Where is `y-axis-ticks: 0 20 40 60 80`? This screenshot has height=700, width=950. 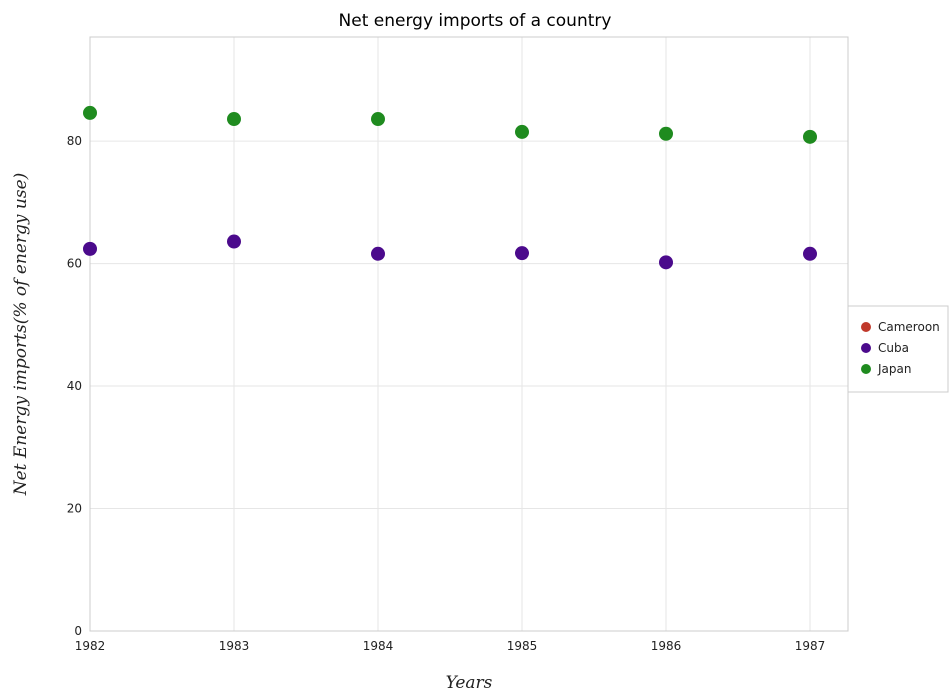
y-axis-ticks: 0 20 40 60 80 is located at coordinates (74, 386).